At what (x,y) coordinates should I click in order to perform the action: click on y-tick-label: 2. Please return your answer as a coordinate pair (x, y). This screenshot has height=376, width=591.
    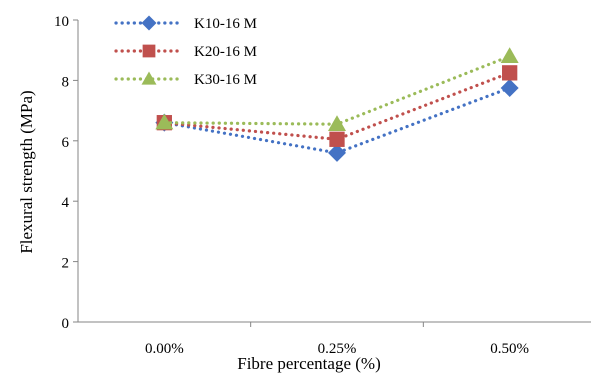
    Looking at the image, I should click on (66, 264).